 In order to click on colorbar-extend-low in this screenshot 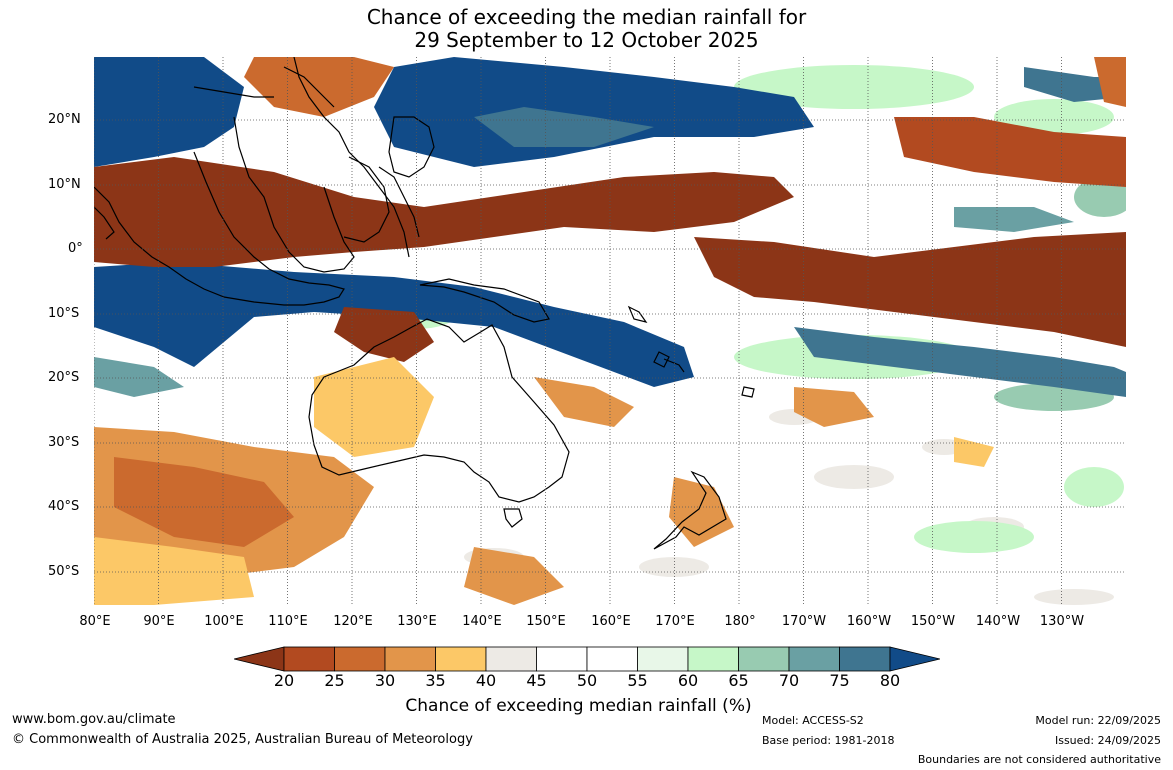, I will do `click(259, 659)`.